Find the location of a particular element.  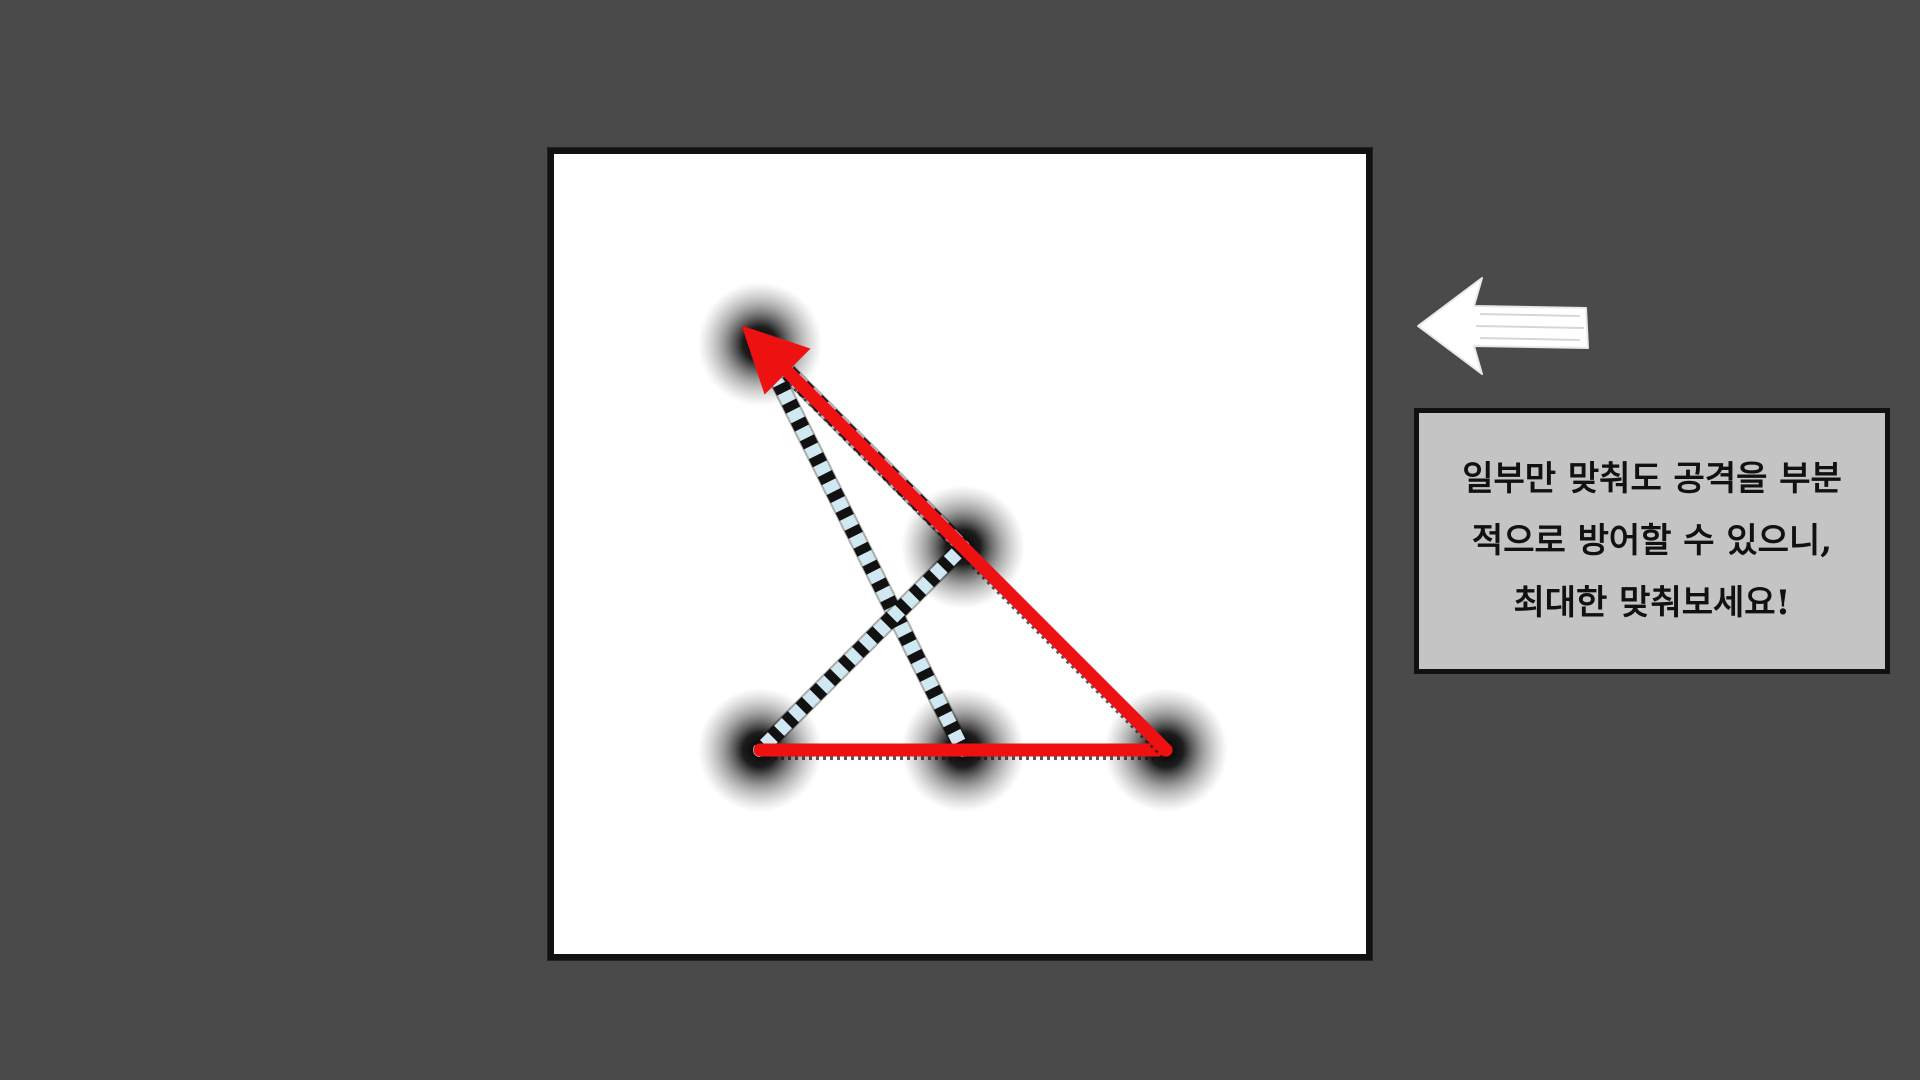

arrow-left-icon is located at coordinates (1500, 327).